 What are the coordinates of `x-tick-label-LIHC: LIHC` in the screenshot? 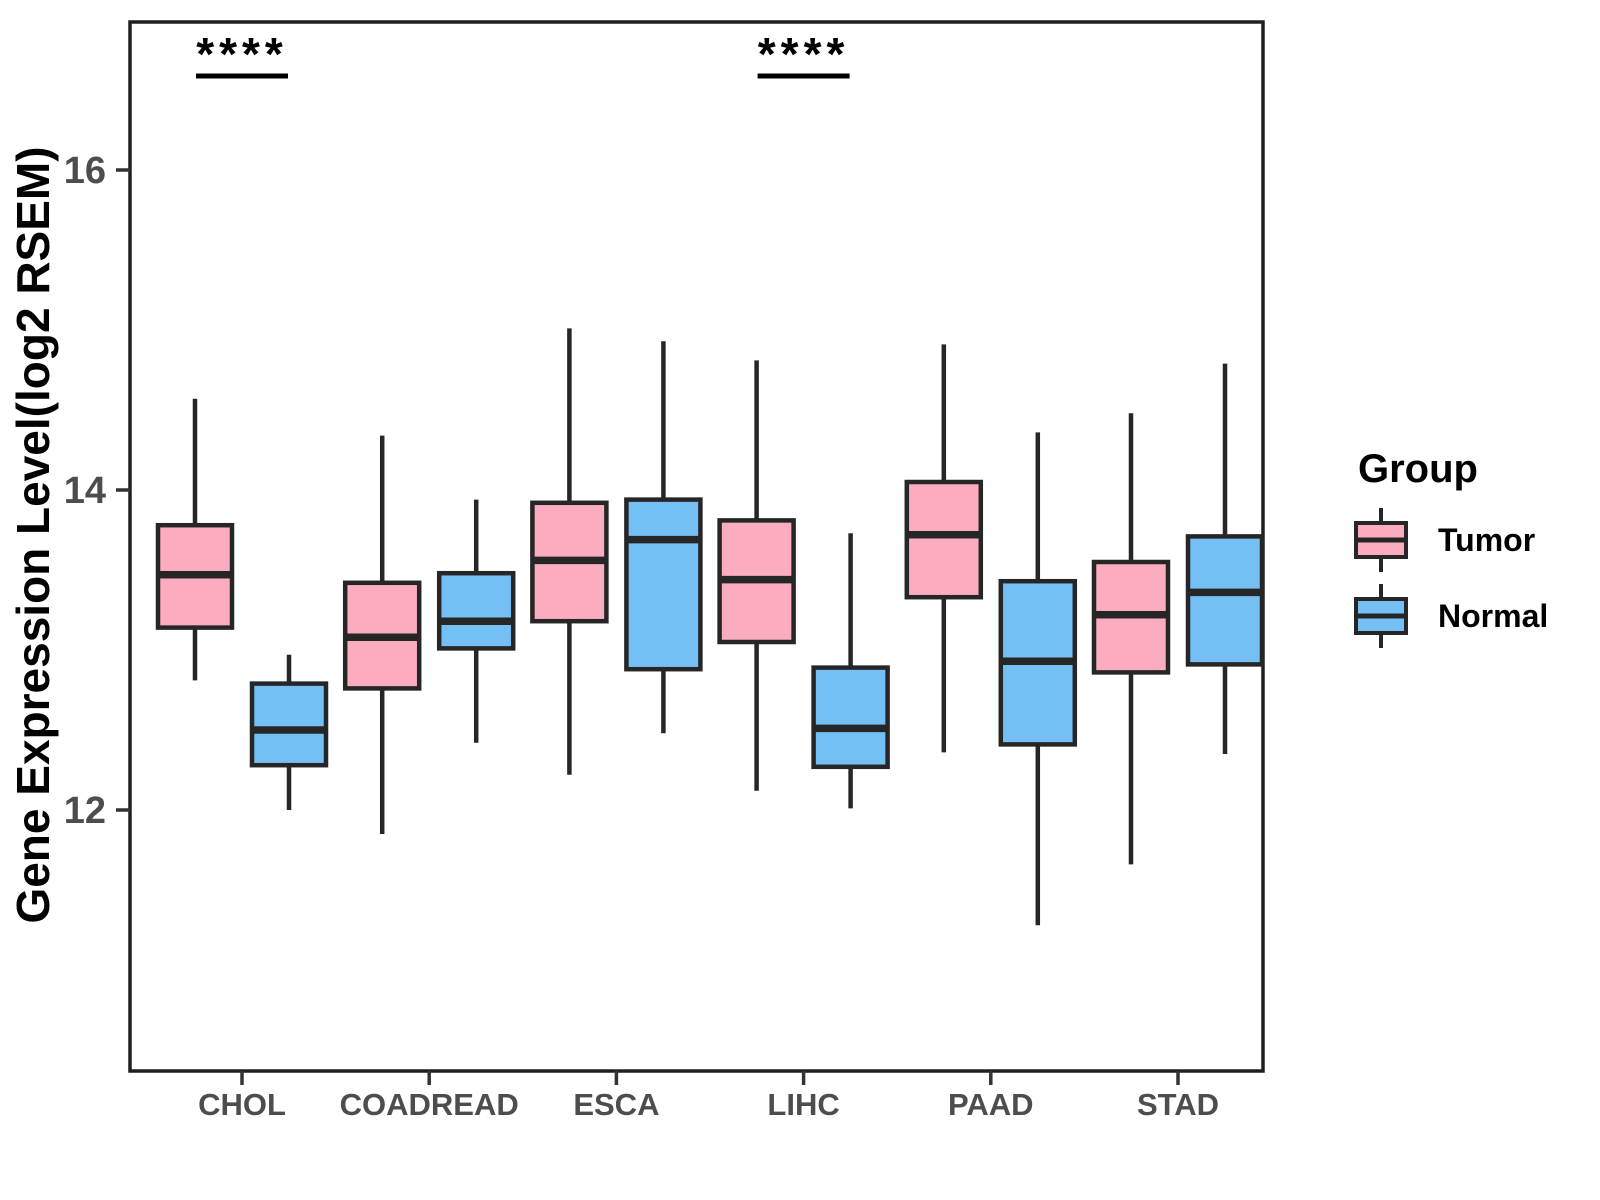 It's located at (803, 1104).